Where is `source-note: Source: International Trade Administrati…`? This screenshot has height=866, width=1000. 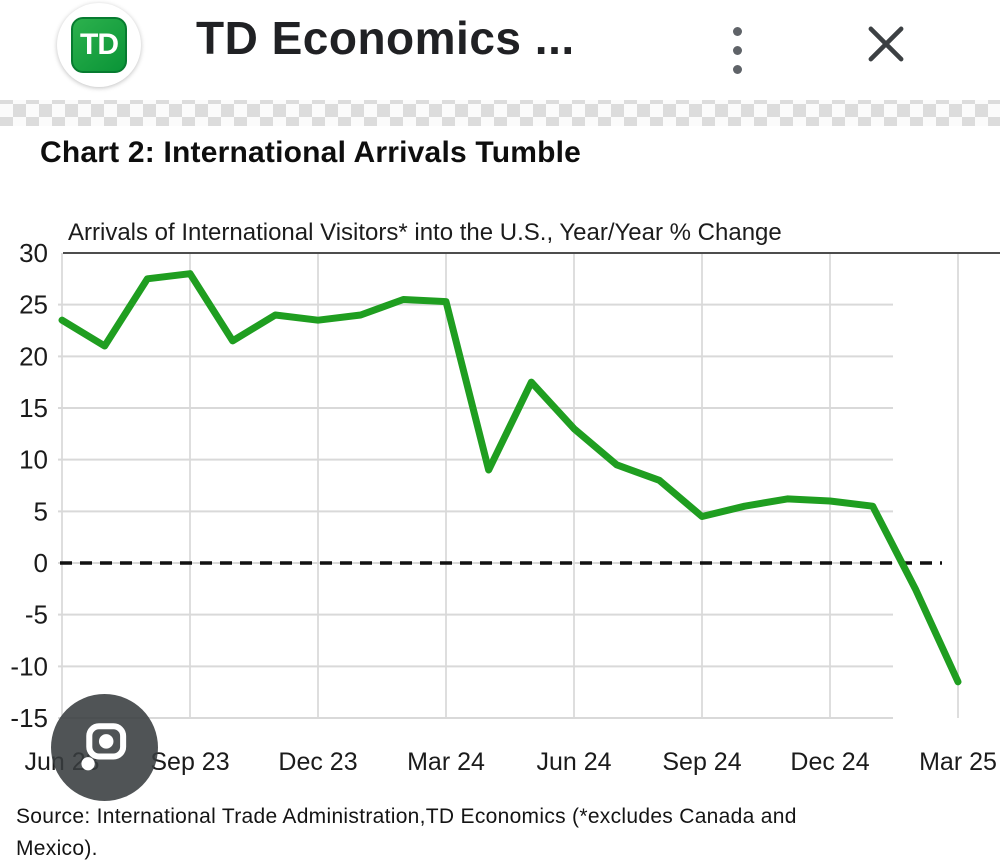 source-note: Source: International Trade Administrati… is located at coordinates (406, 833).